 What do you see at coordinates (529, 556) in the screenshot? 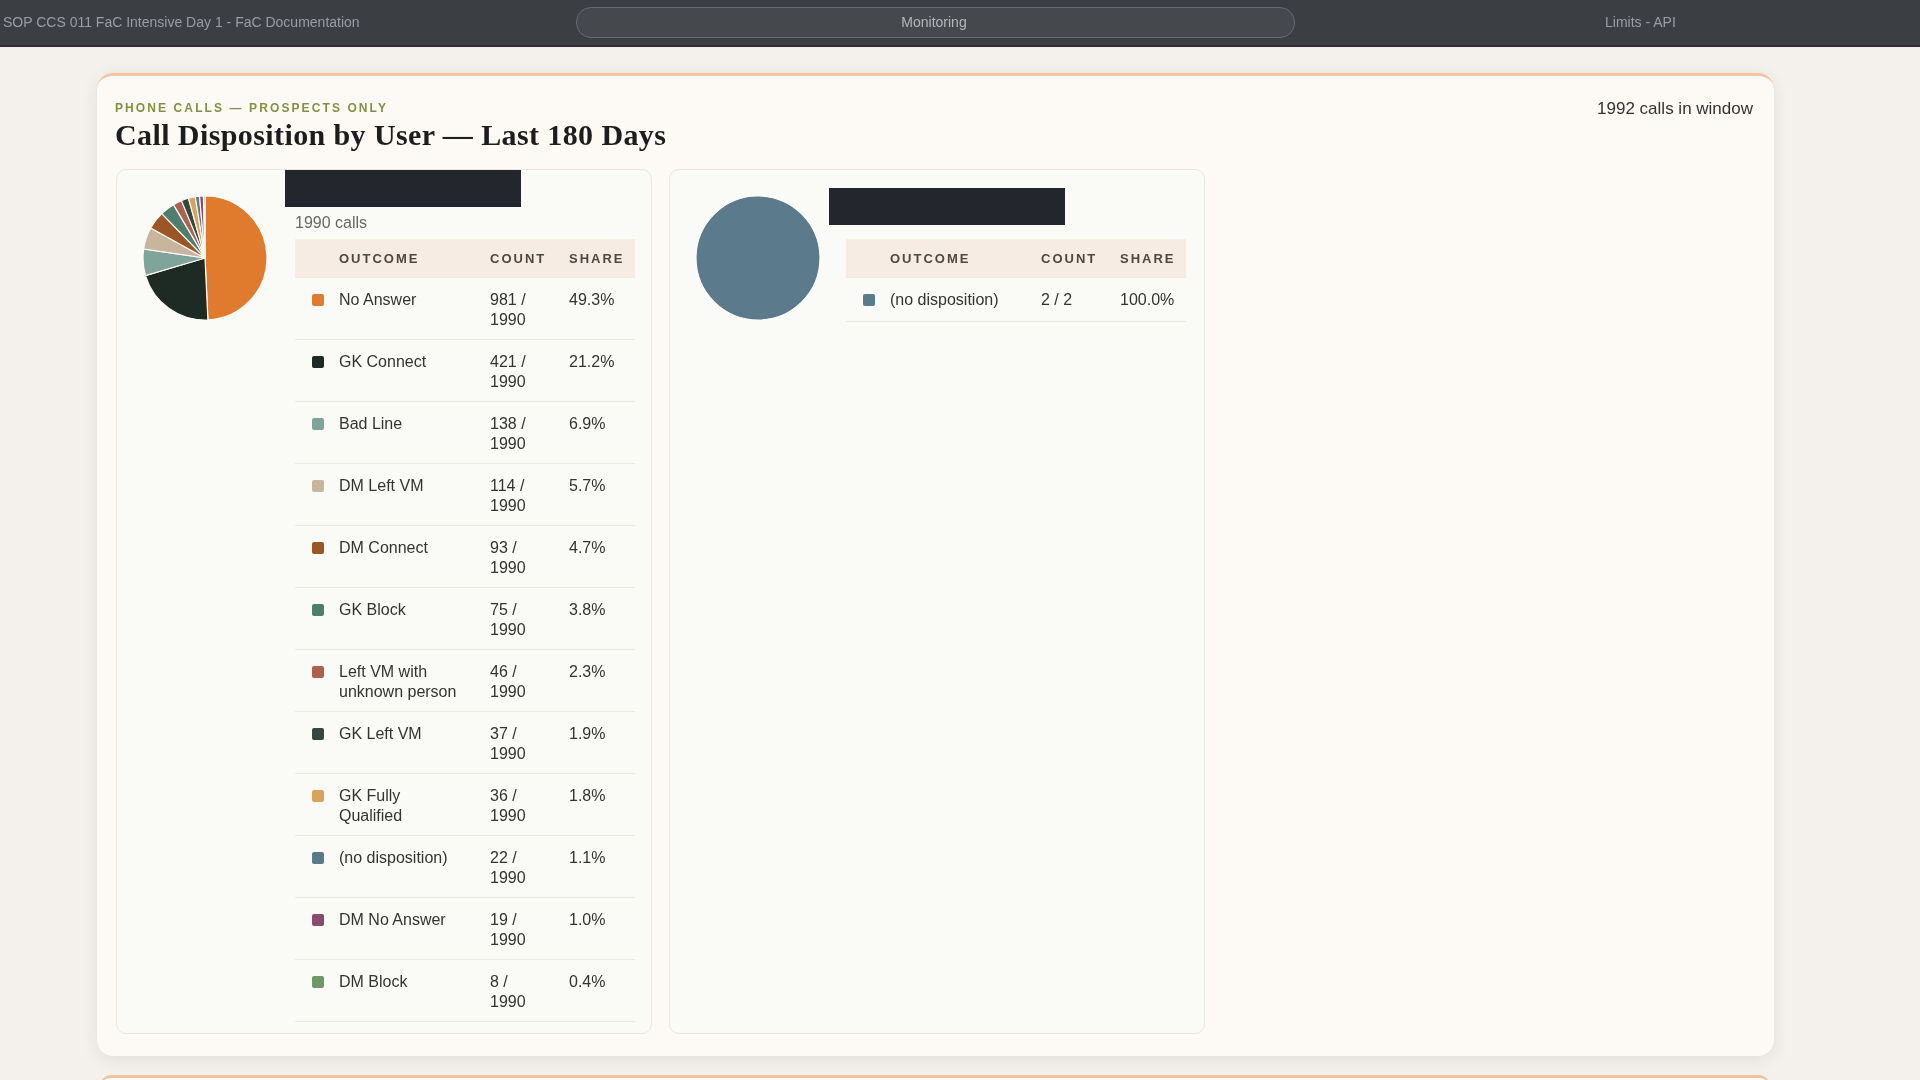
I see `text: 93 / 1990` at bounding box center [529, 556].